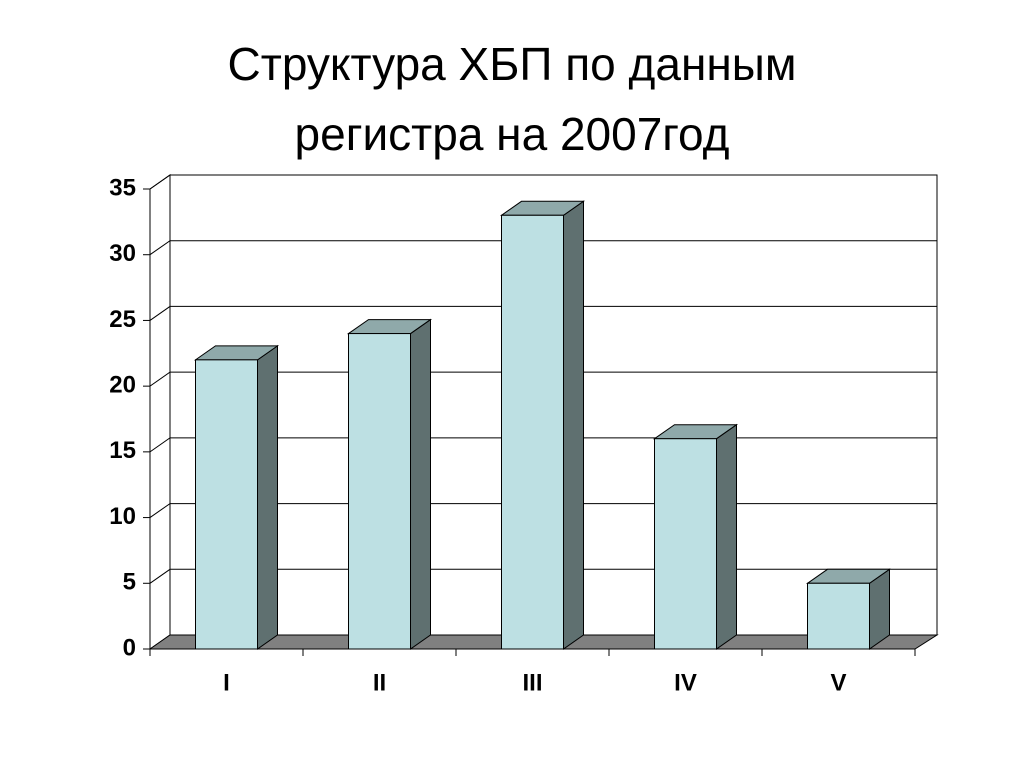 Image resolution: width=1024 pixels, height=768 pixels. Describe the element at coordinates (122, 253) in the screenshot. I see `y-tick-label: 30` at that location.